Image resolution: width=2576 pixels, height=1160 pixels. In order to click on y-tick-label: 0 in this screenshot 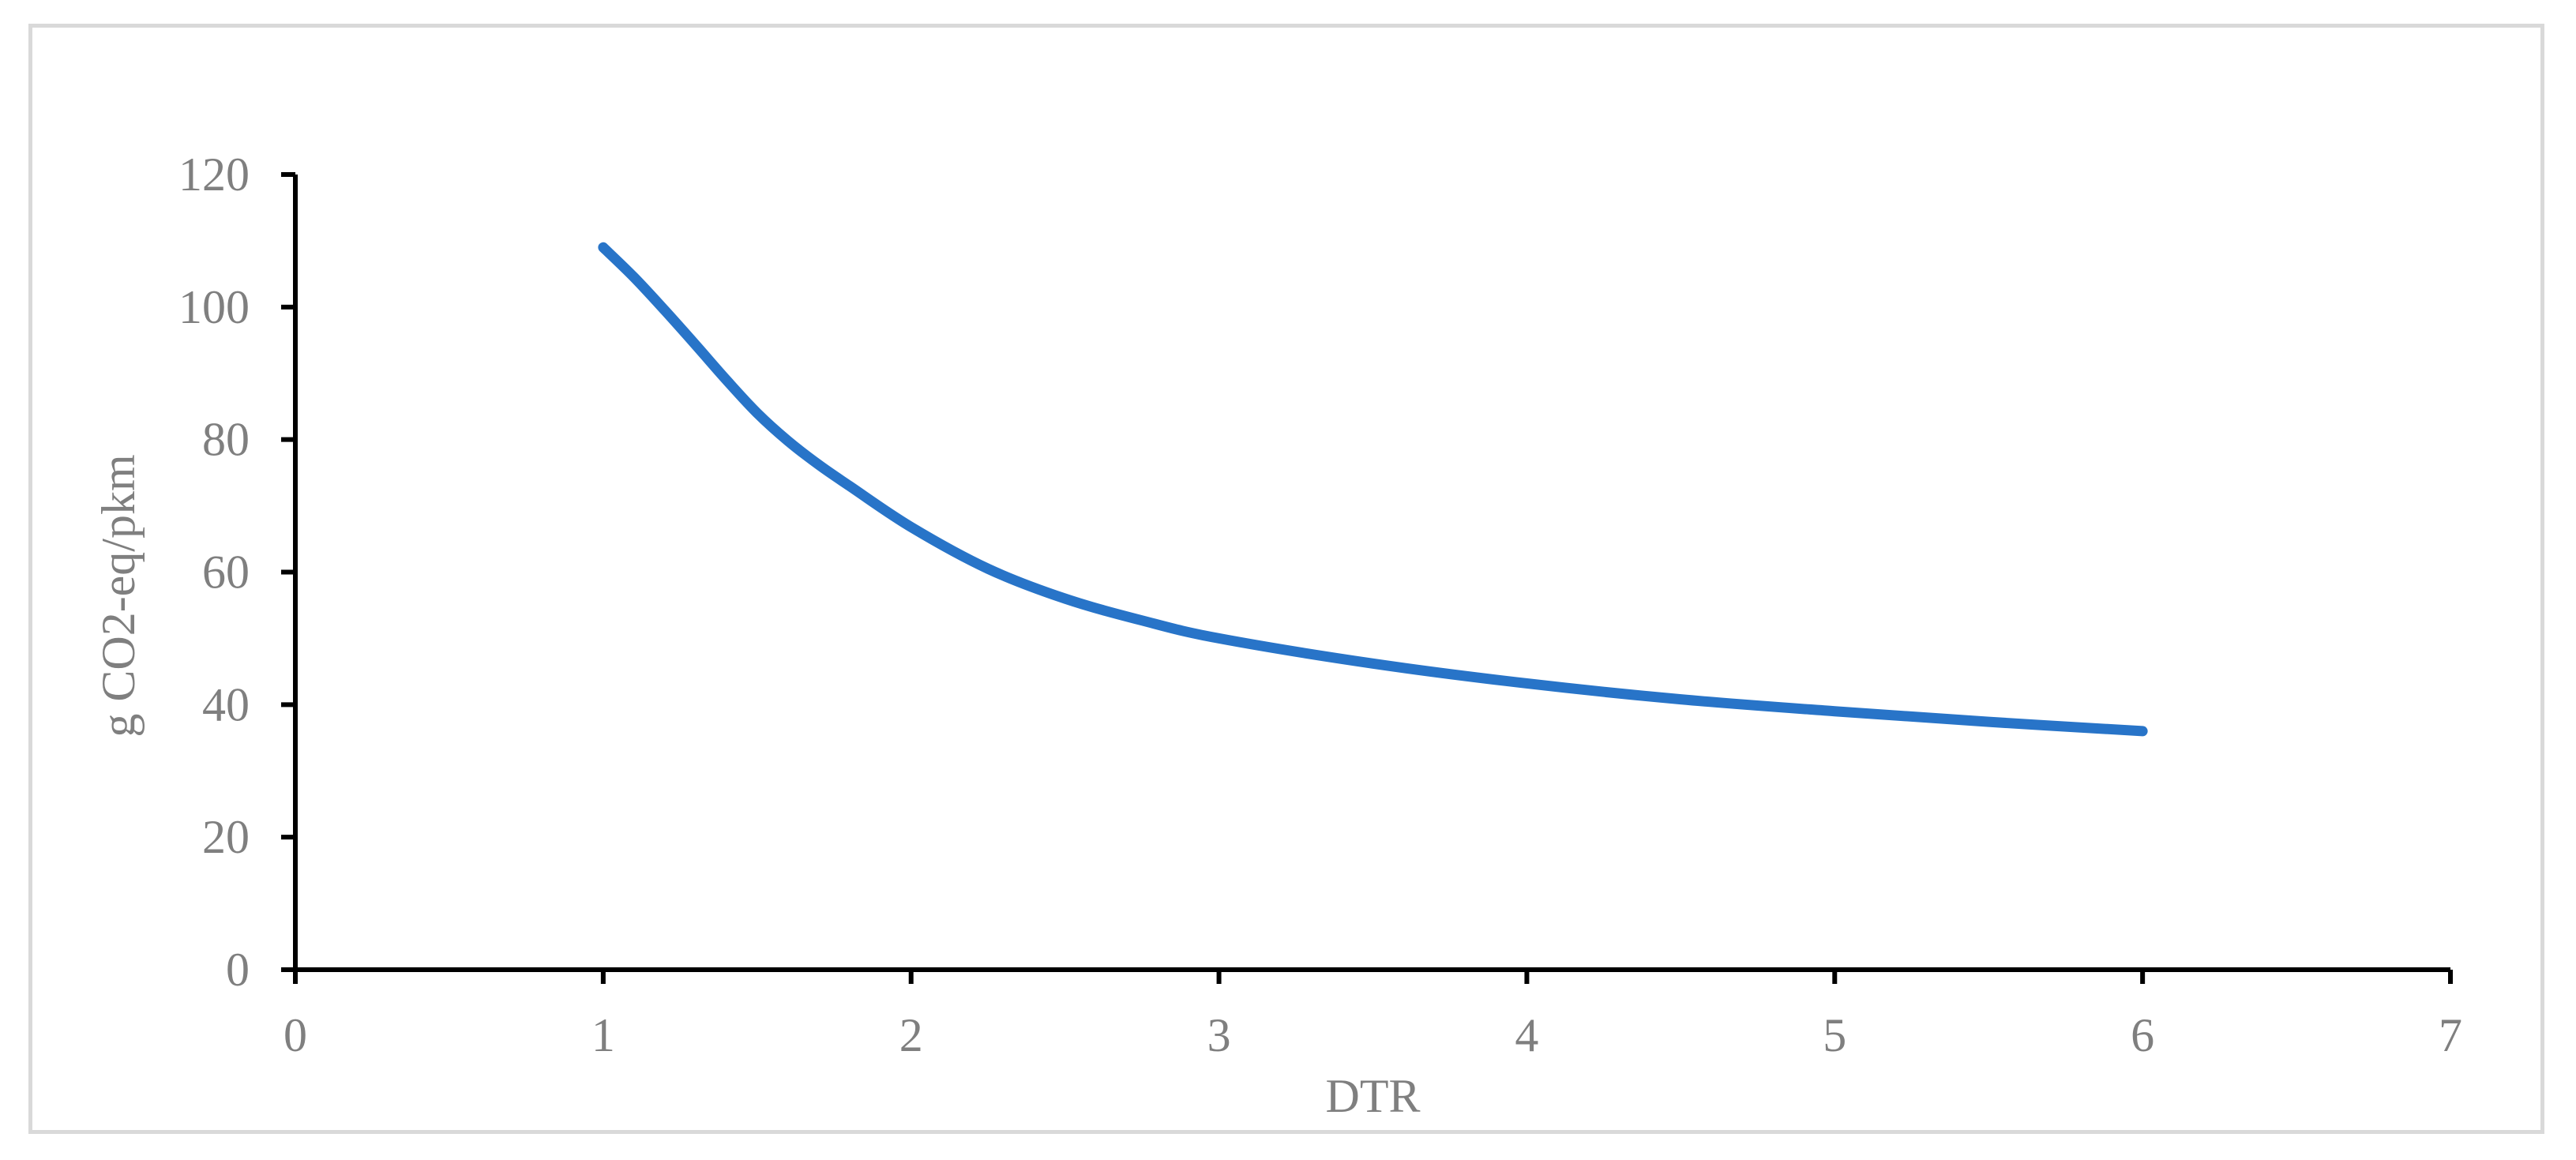, I will do `click(238, 970)`.